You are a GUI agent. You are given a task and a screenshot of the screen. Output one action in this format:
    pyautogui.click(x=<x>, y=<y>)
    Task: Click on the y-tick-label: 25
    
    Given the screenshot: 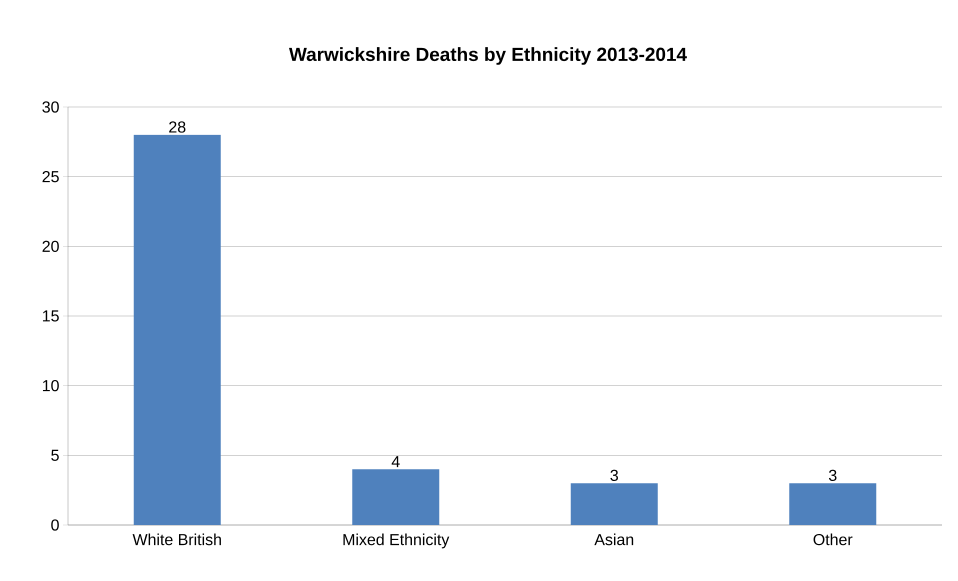 What is the action you would take?
    pyautogui.click(x=50, y=176)
    